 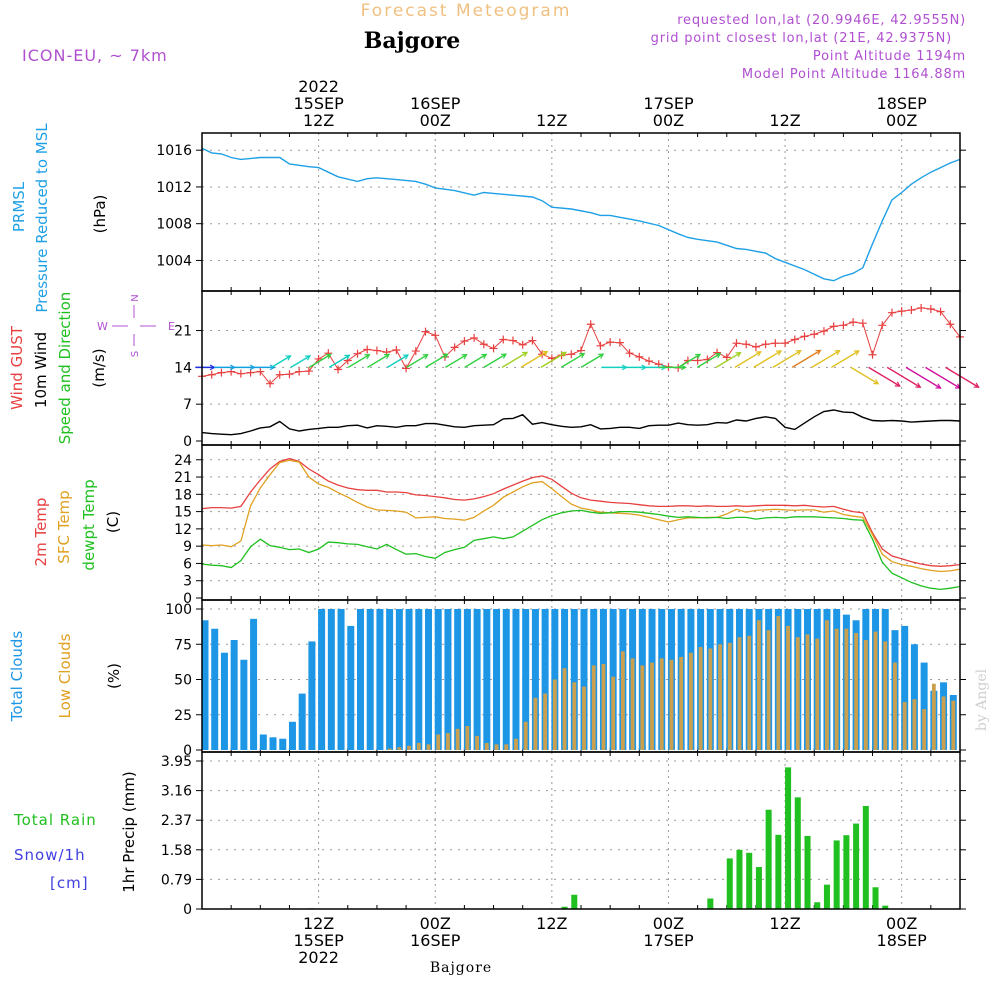 What do you see at coordinates (89, 524) in the screenshot?
I see `dewpt-label: dewpt Temp` at bounding box center [89, 524].